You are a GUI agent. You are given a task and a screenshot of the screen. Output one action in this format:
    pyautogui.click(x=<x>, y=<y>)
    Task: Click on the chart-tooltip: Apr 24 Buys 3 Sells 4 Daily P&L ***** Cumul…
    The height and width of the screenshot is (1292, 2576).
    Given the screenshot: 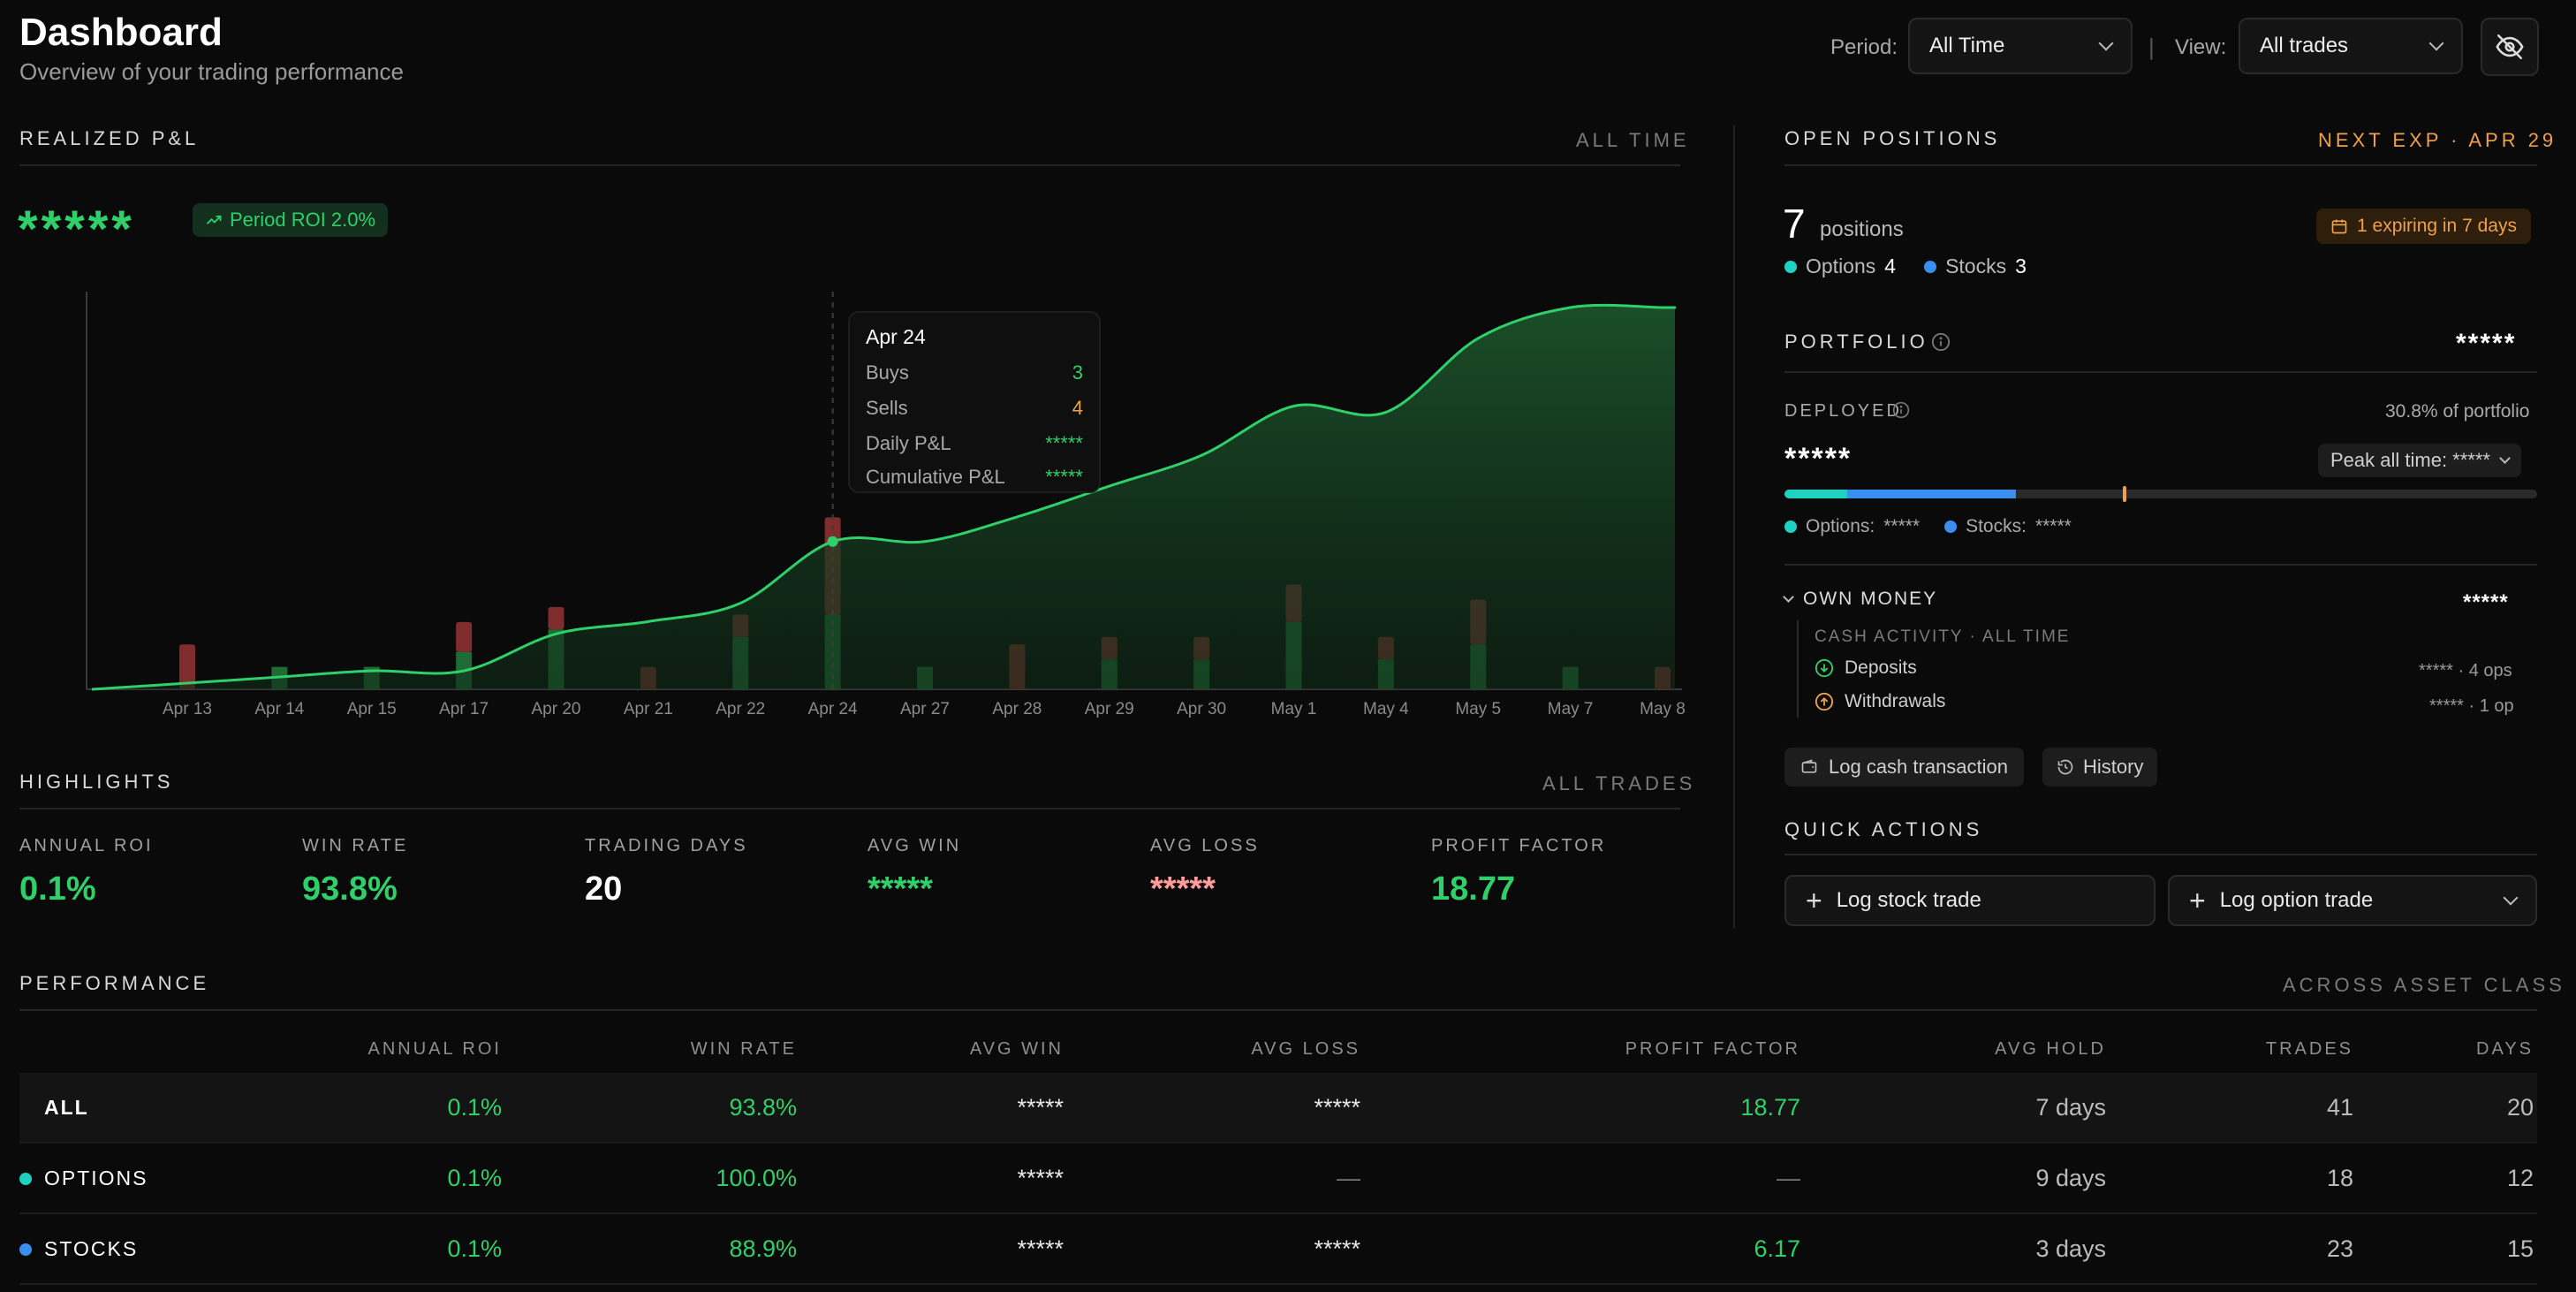 What is the action you would take?
    pyautogui.click(x=975, y=402)
    